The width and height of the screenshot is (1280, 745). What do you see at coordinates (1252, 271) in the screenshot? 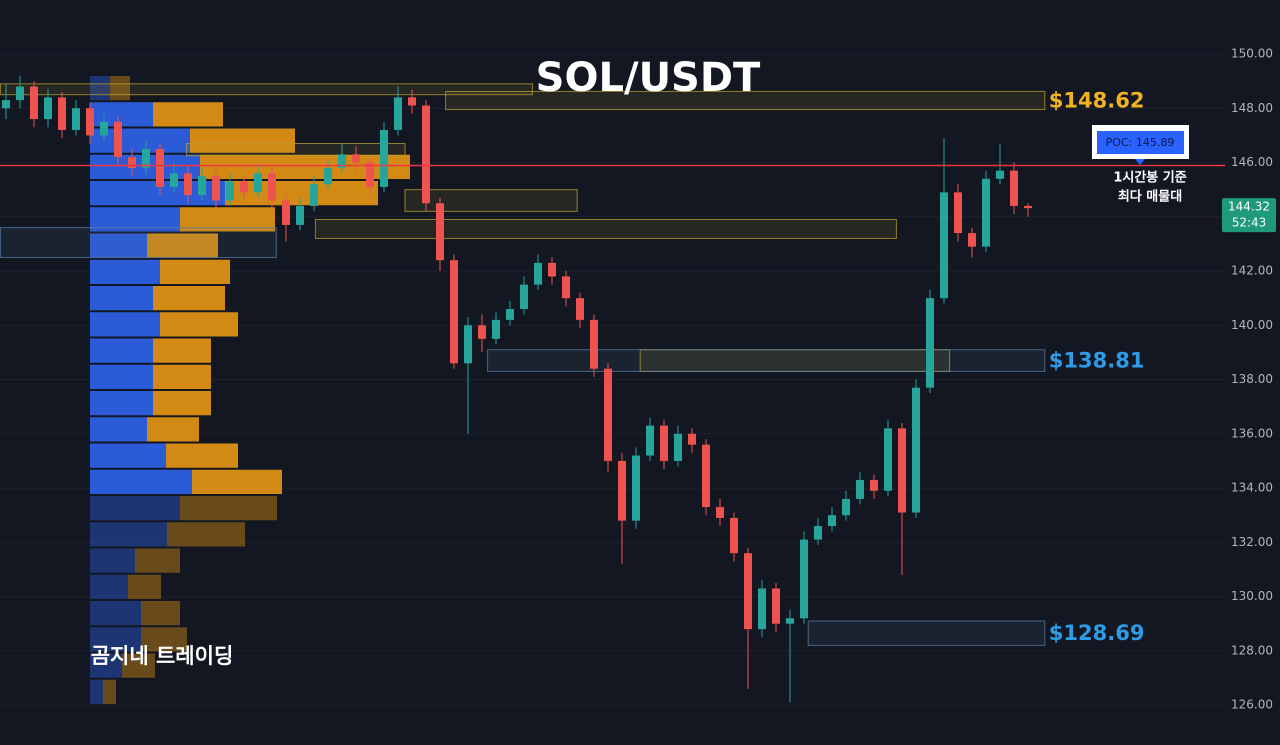
I see `y-tick-label: 142.00` at bounding box center [1252, 271].